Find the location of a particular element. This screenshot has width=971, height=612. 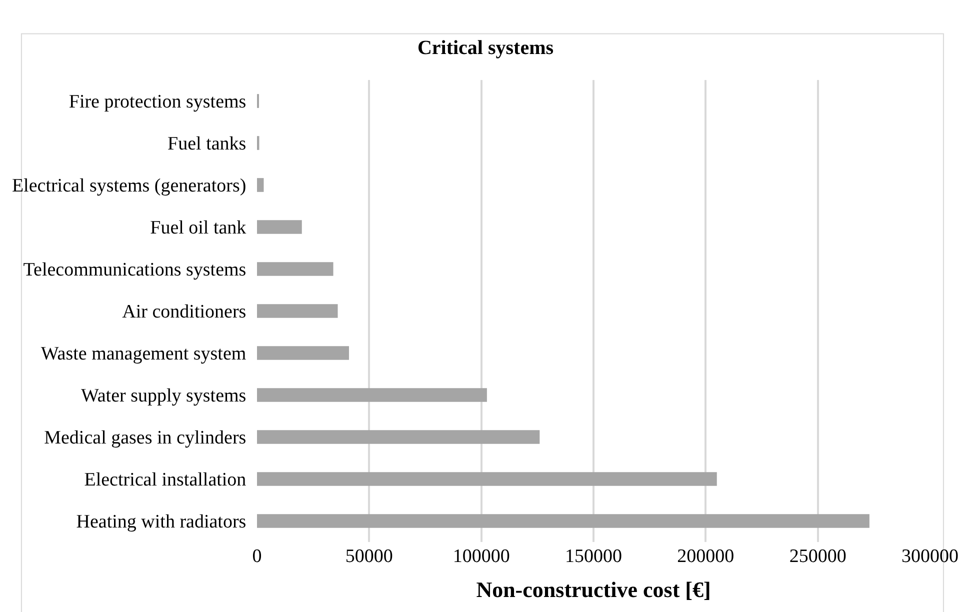

x-tick-label: 100000 is located at coordinates (481, 556).